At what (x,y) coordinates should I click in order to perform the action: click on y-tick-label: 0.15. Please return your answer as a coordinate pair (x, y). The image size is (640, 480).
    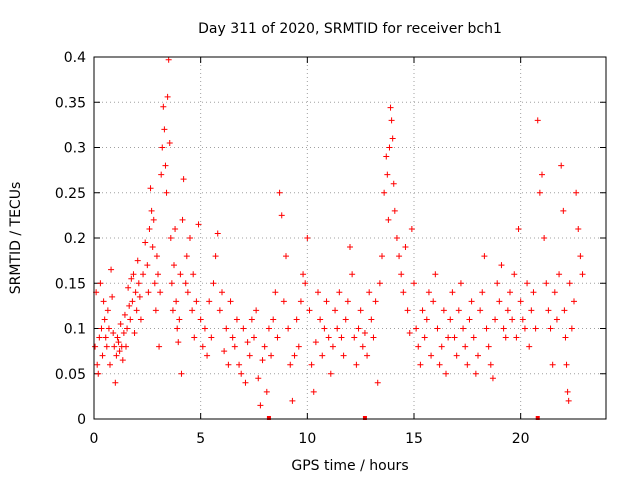
    Looking at the image, I should click on (70, 284).